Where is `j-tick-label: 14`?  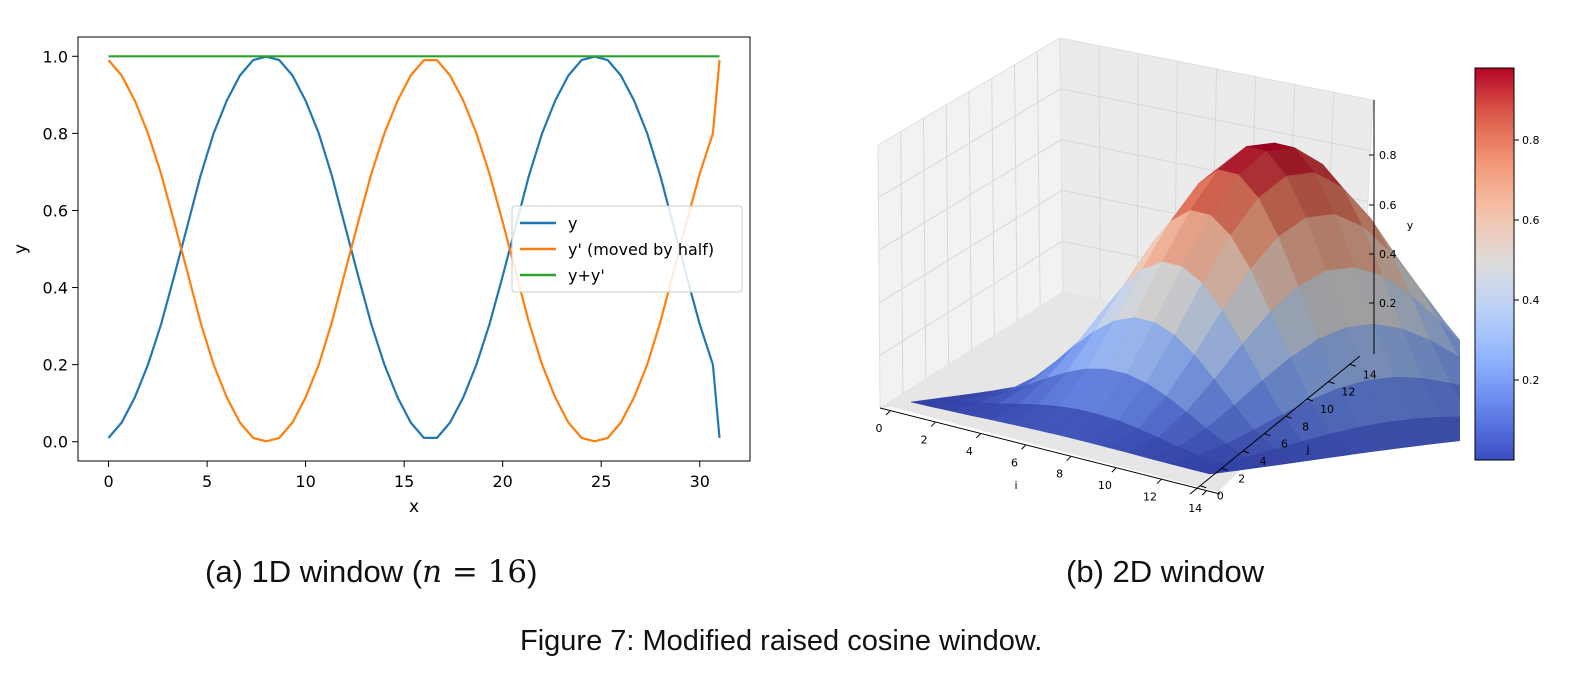
j-tick-label: 14 is located at coordinates (1370, 374).